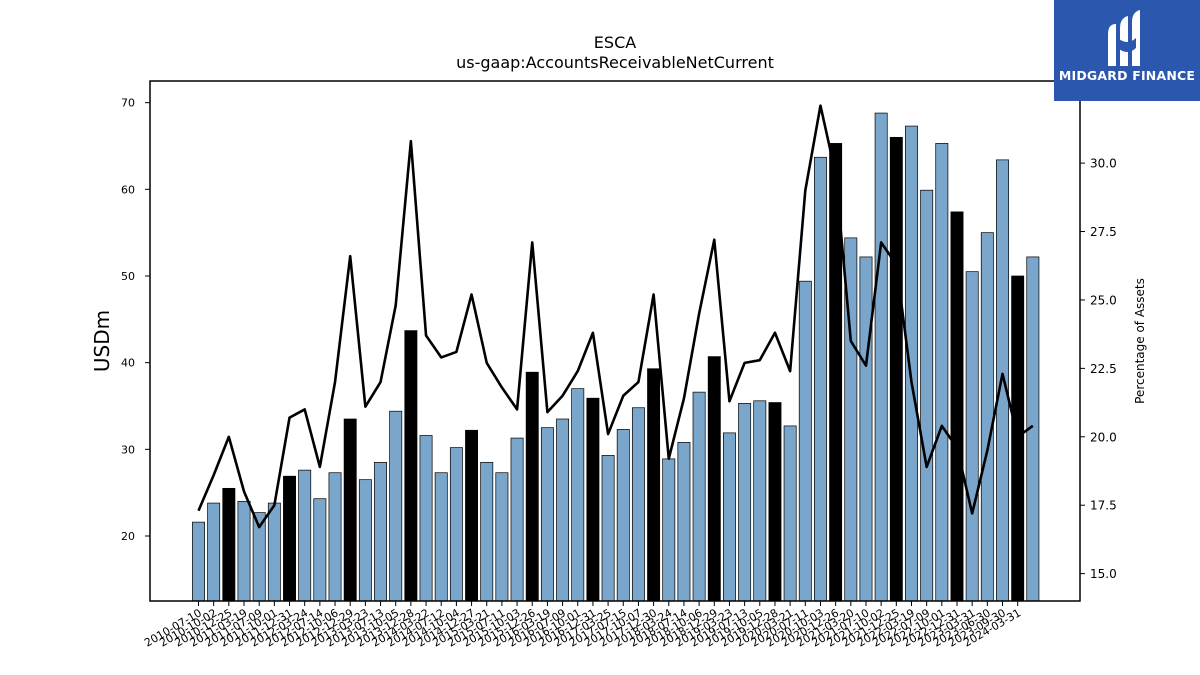  I want to click on y-tick-label: 50, so click(128, 276).